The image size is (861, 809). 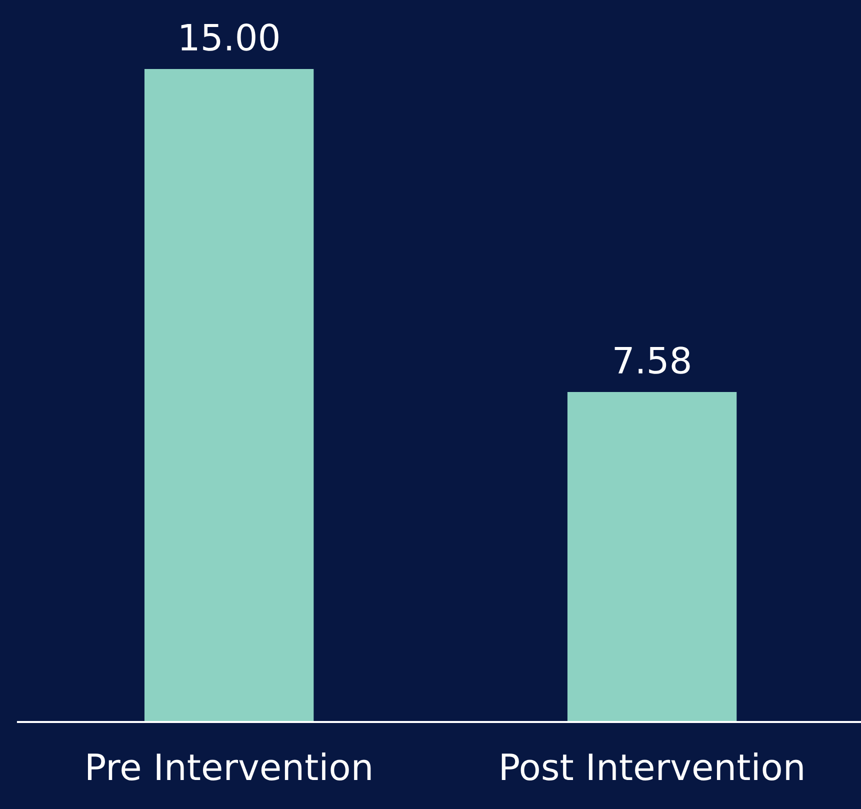 I want to click on data-label: 15.00, so click(x=229, y=37).